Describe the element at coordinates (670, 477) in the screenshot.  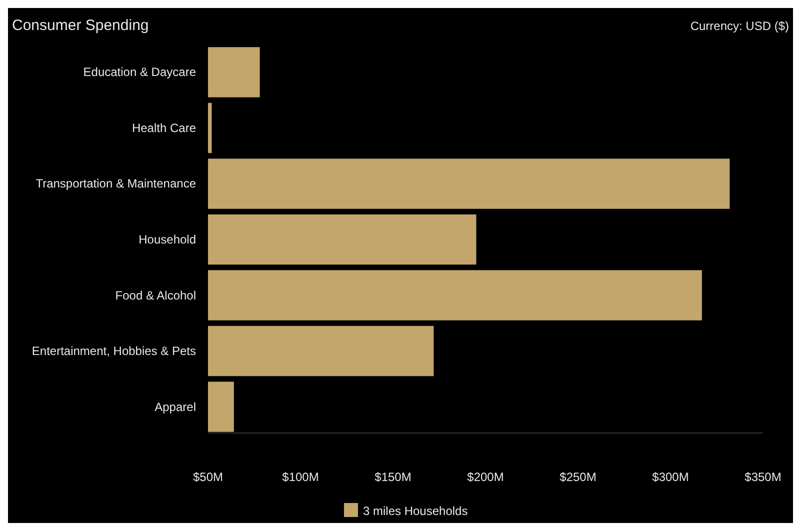
I see `x-tick-label: $300M` at that location.